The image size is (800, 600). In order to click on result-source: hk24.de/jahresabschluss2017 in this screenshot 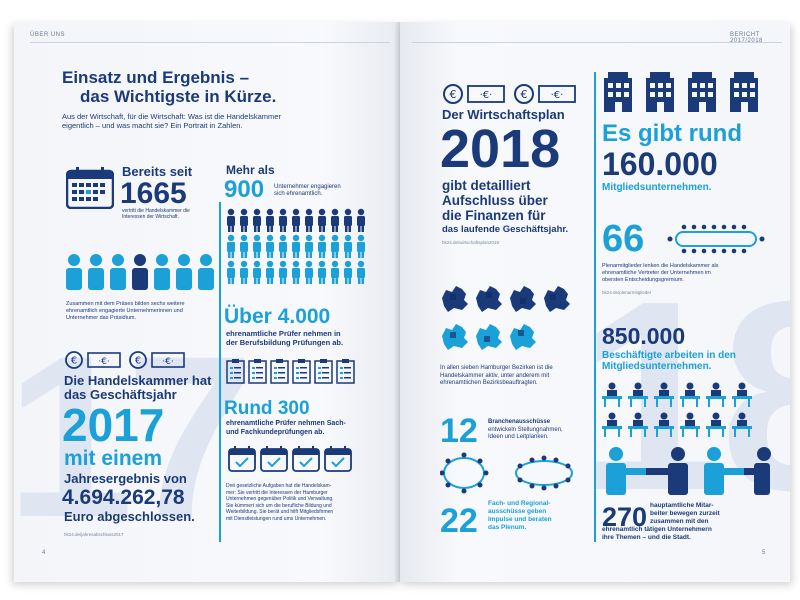, I will do `click(94, 534)`.